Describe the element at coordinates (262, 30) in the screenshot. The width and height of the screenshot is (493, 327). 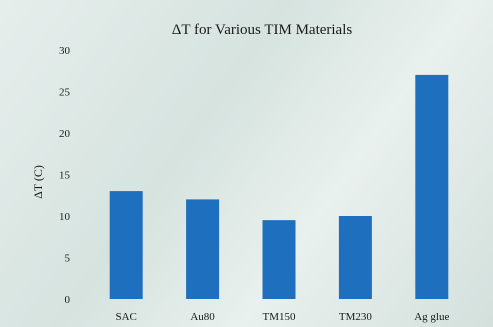
I see `chart-title: ΔT for Various TIM Materials` at that location.